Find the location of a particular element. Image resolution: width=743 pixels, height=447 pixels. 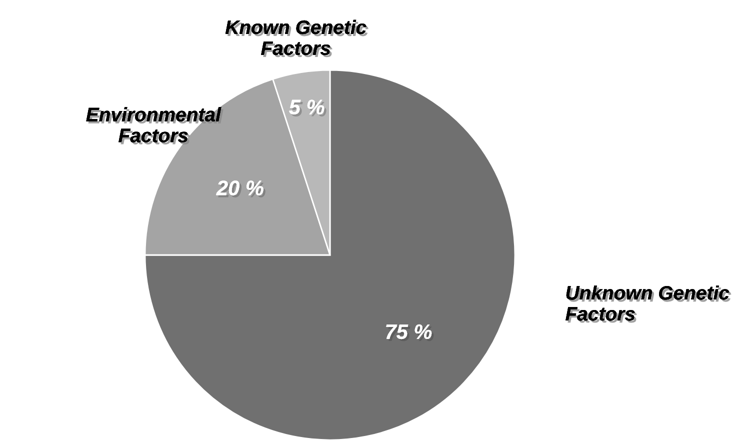

data-label: 5 % is located at coordinates (307, 108).